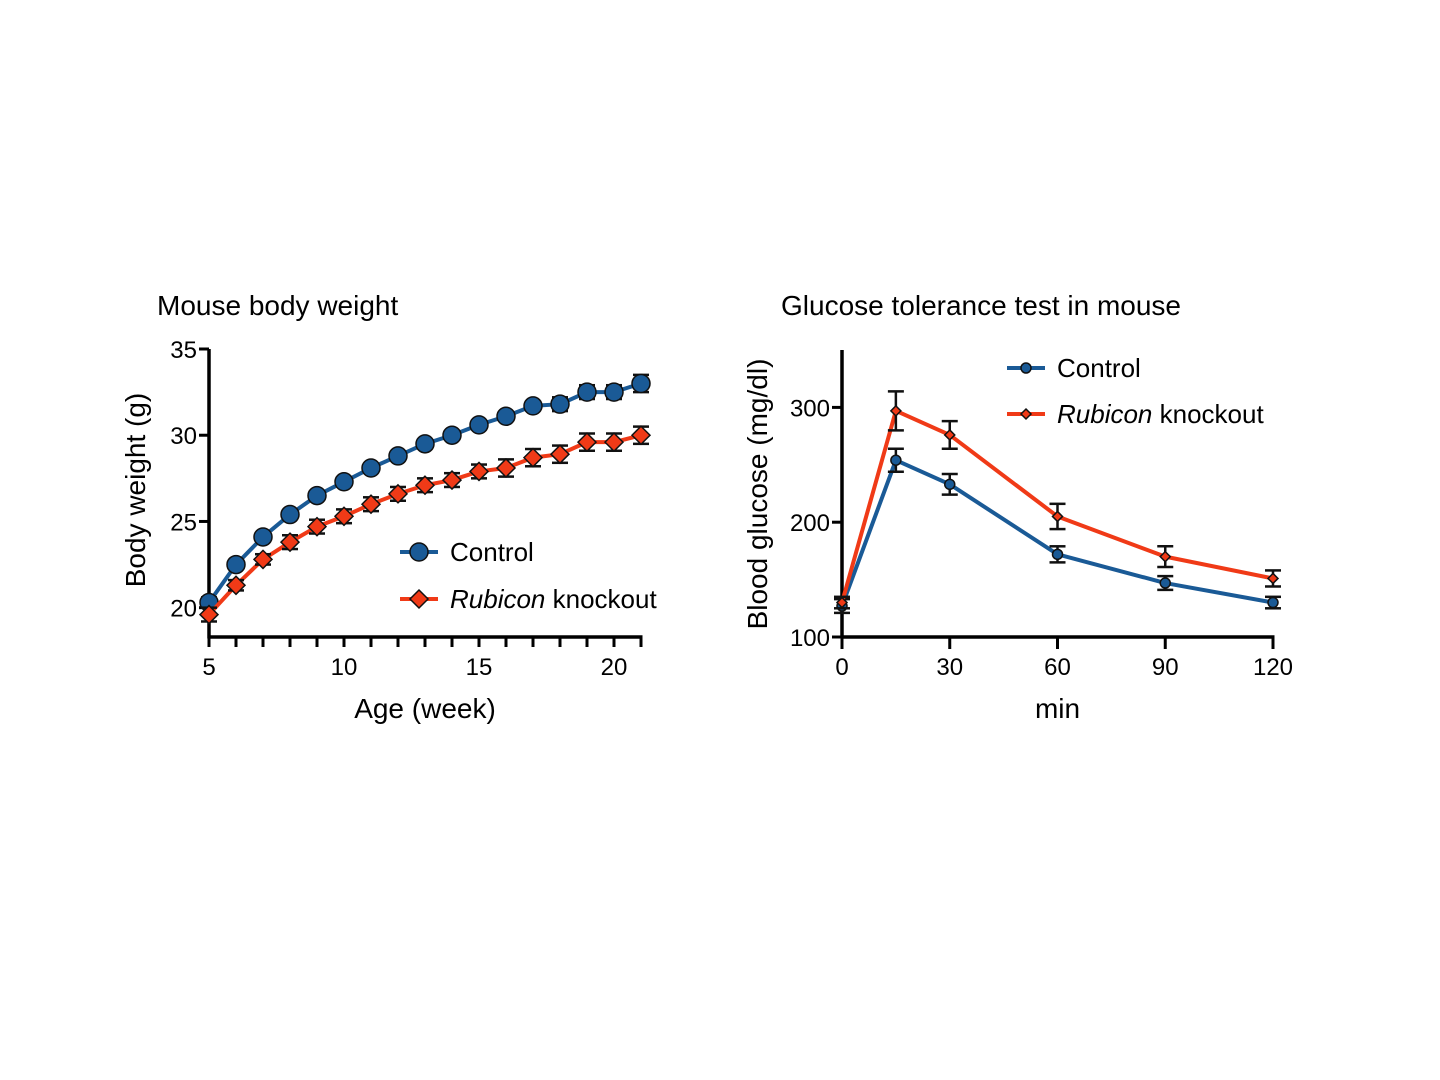 Image resolution: width=1440 pixels, height=1080 pixels. I want to click on x-tick-label: 60, so click(1057, 667).